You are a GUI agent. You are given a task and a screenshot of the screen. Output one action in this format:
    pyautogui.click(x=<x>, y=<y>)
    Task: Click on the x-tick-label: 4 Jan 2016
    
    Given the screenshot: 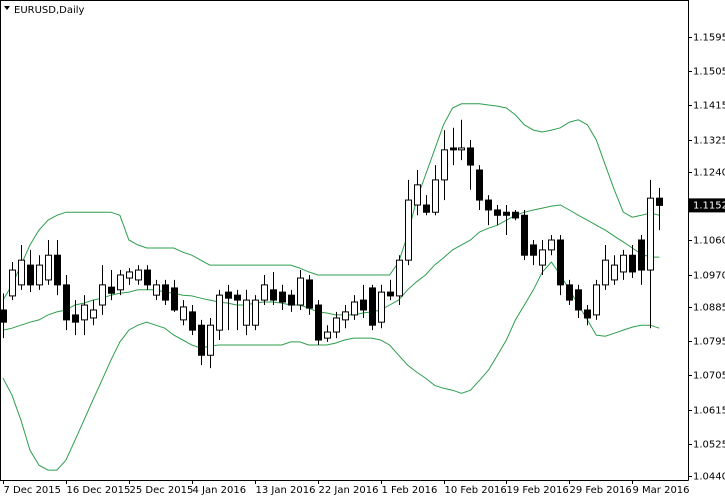 What is the action you would take?
    pyautogui.click(x=220, y=490)
    